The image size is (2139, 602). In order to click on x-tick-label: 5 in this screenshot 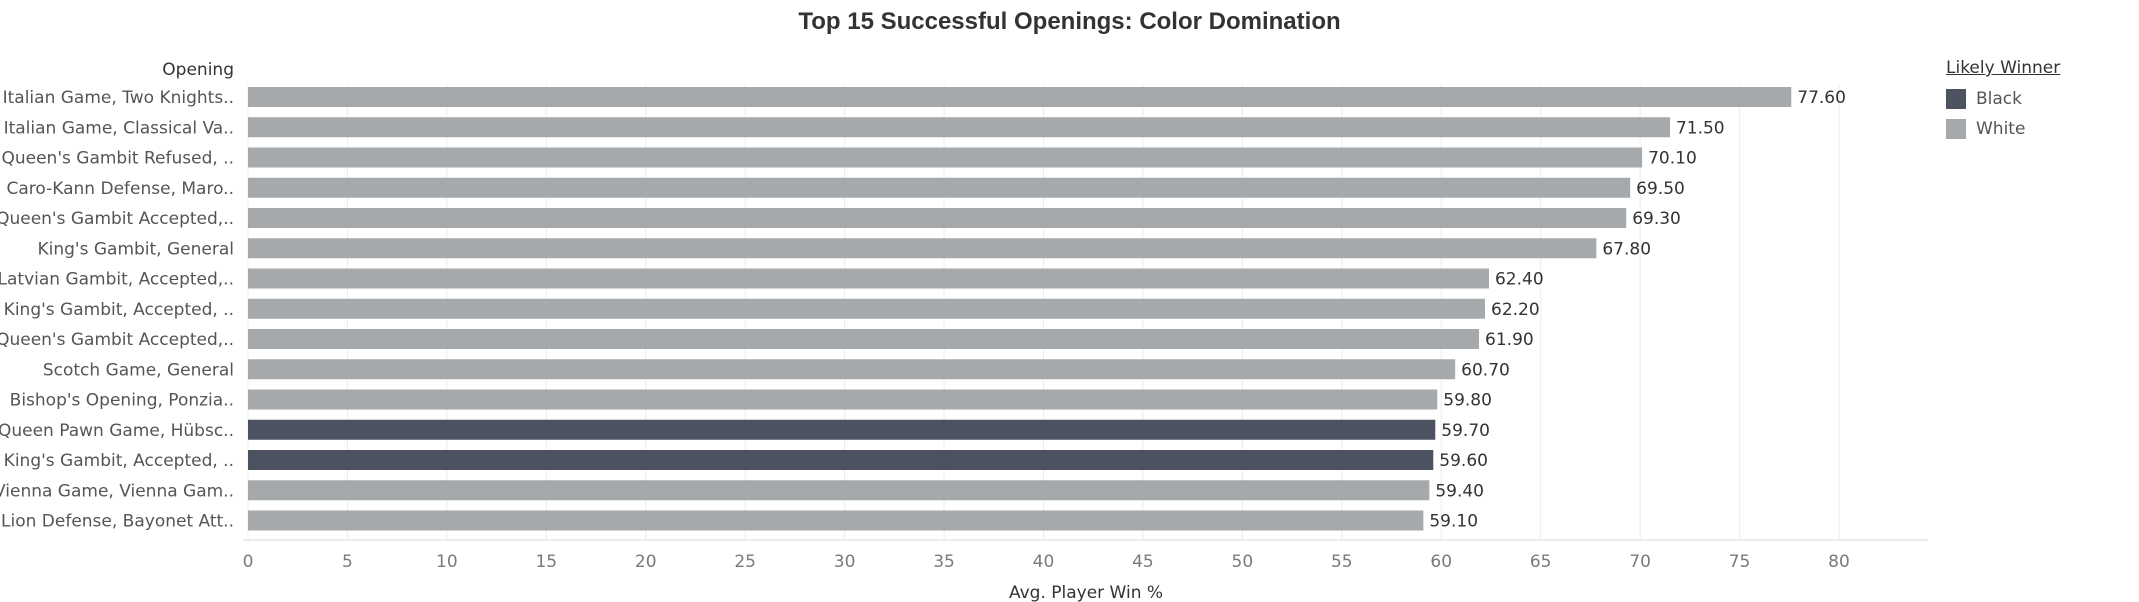, I will do `click(347, 562)`.